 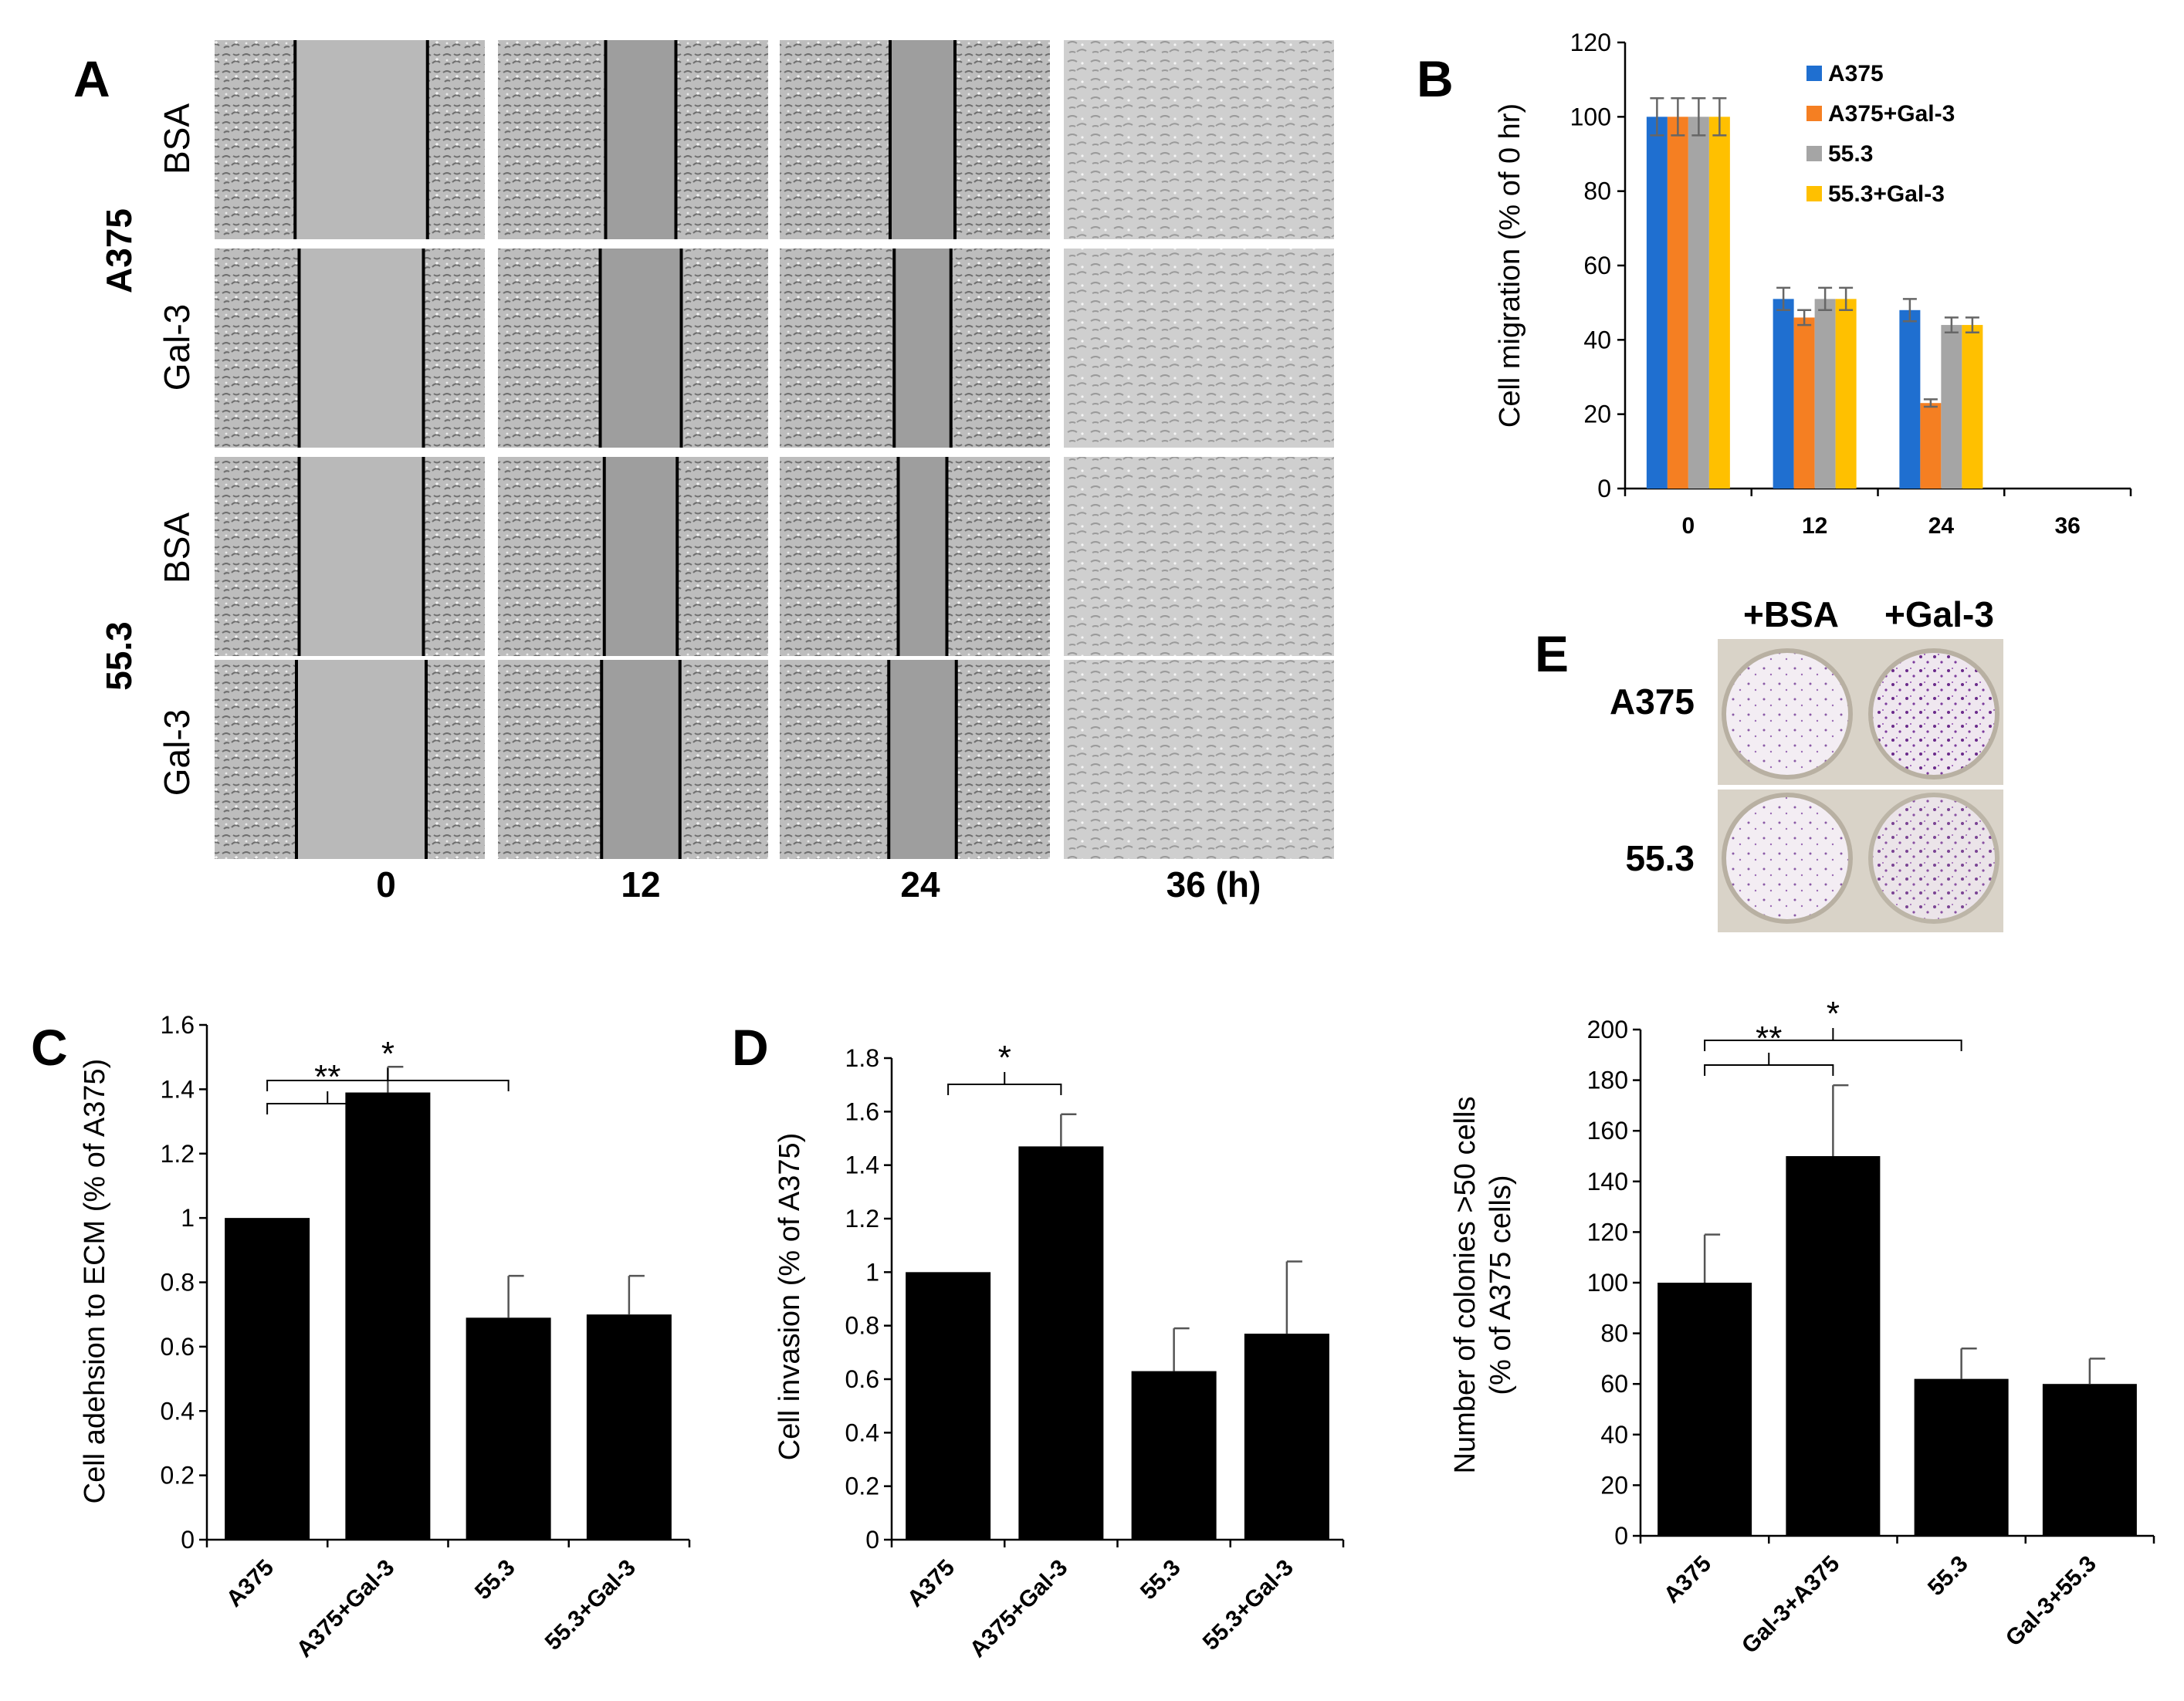 What do you see at coordinates (177, 752) in the screenshot?
I see `row-label-553-gal3: Gal-3` at bounding box center [177, 752].